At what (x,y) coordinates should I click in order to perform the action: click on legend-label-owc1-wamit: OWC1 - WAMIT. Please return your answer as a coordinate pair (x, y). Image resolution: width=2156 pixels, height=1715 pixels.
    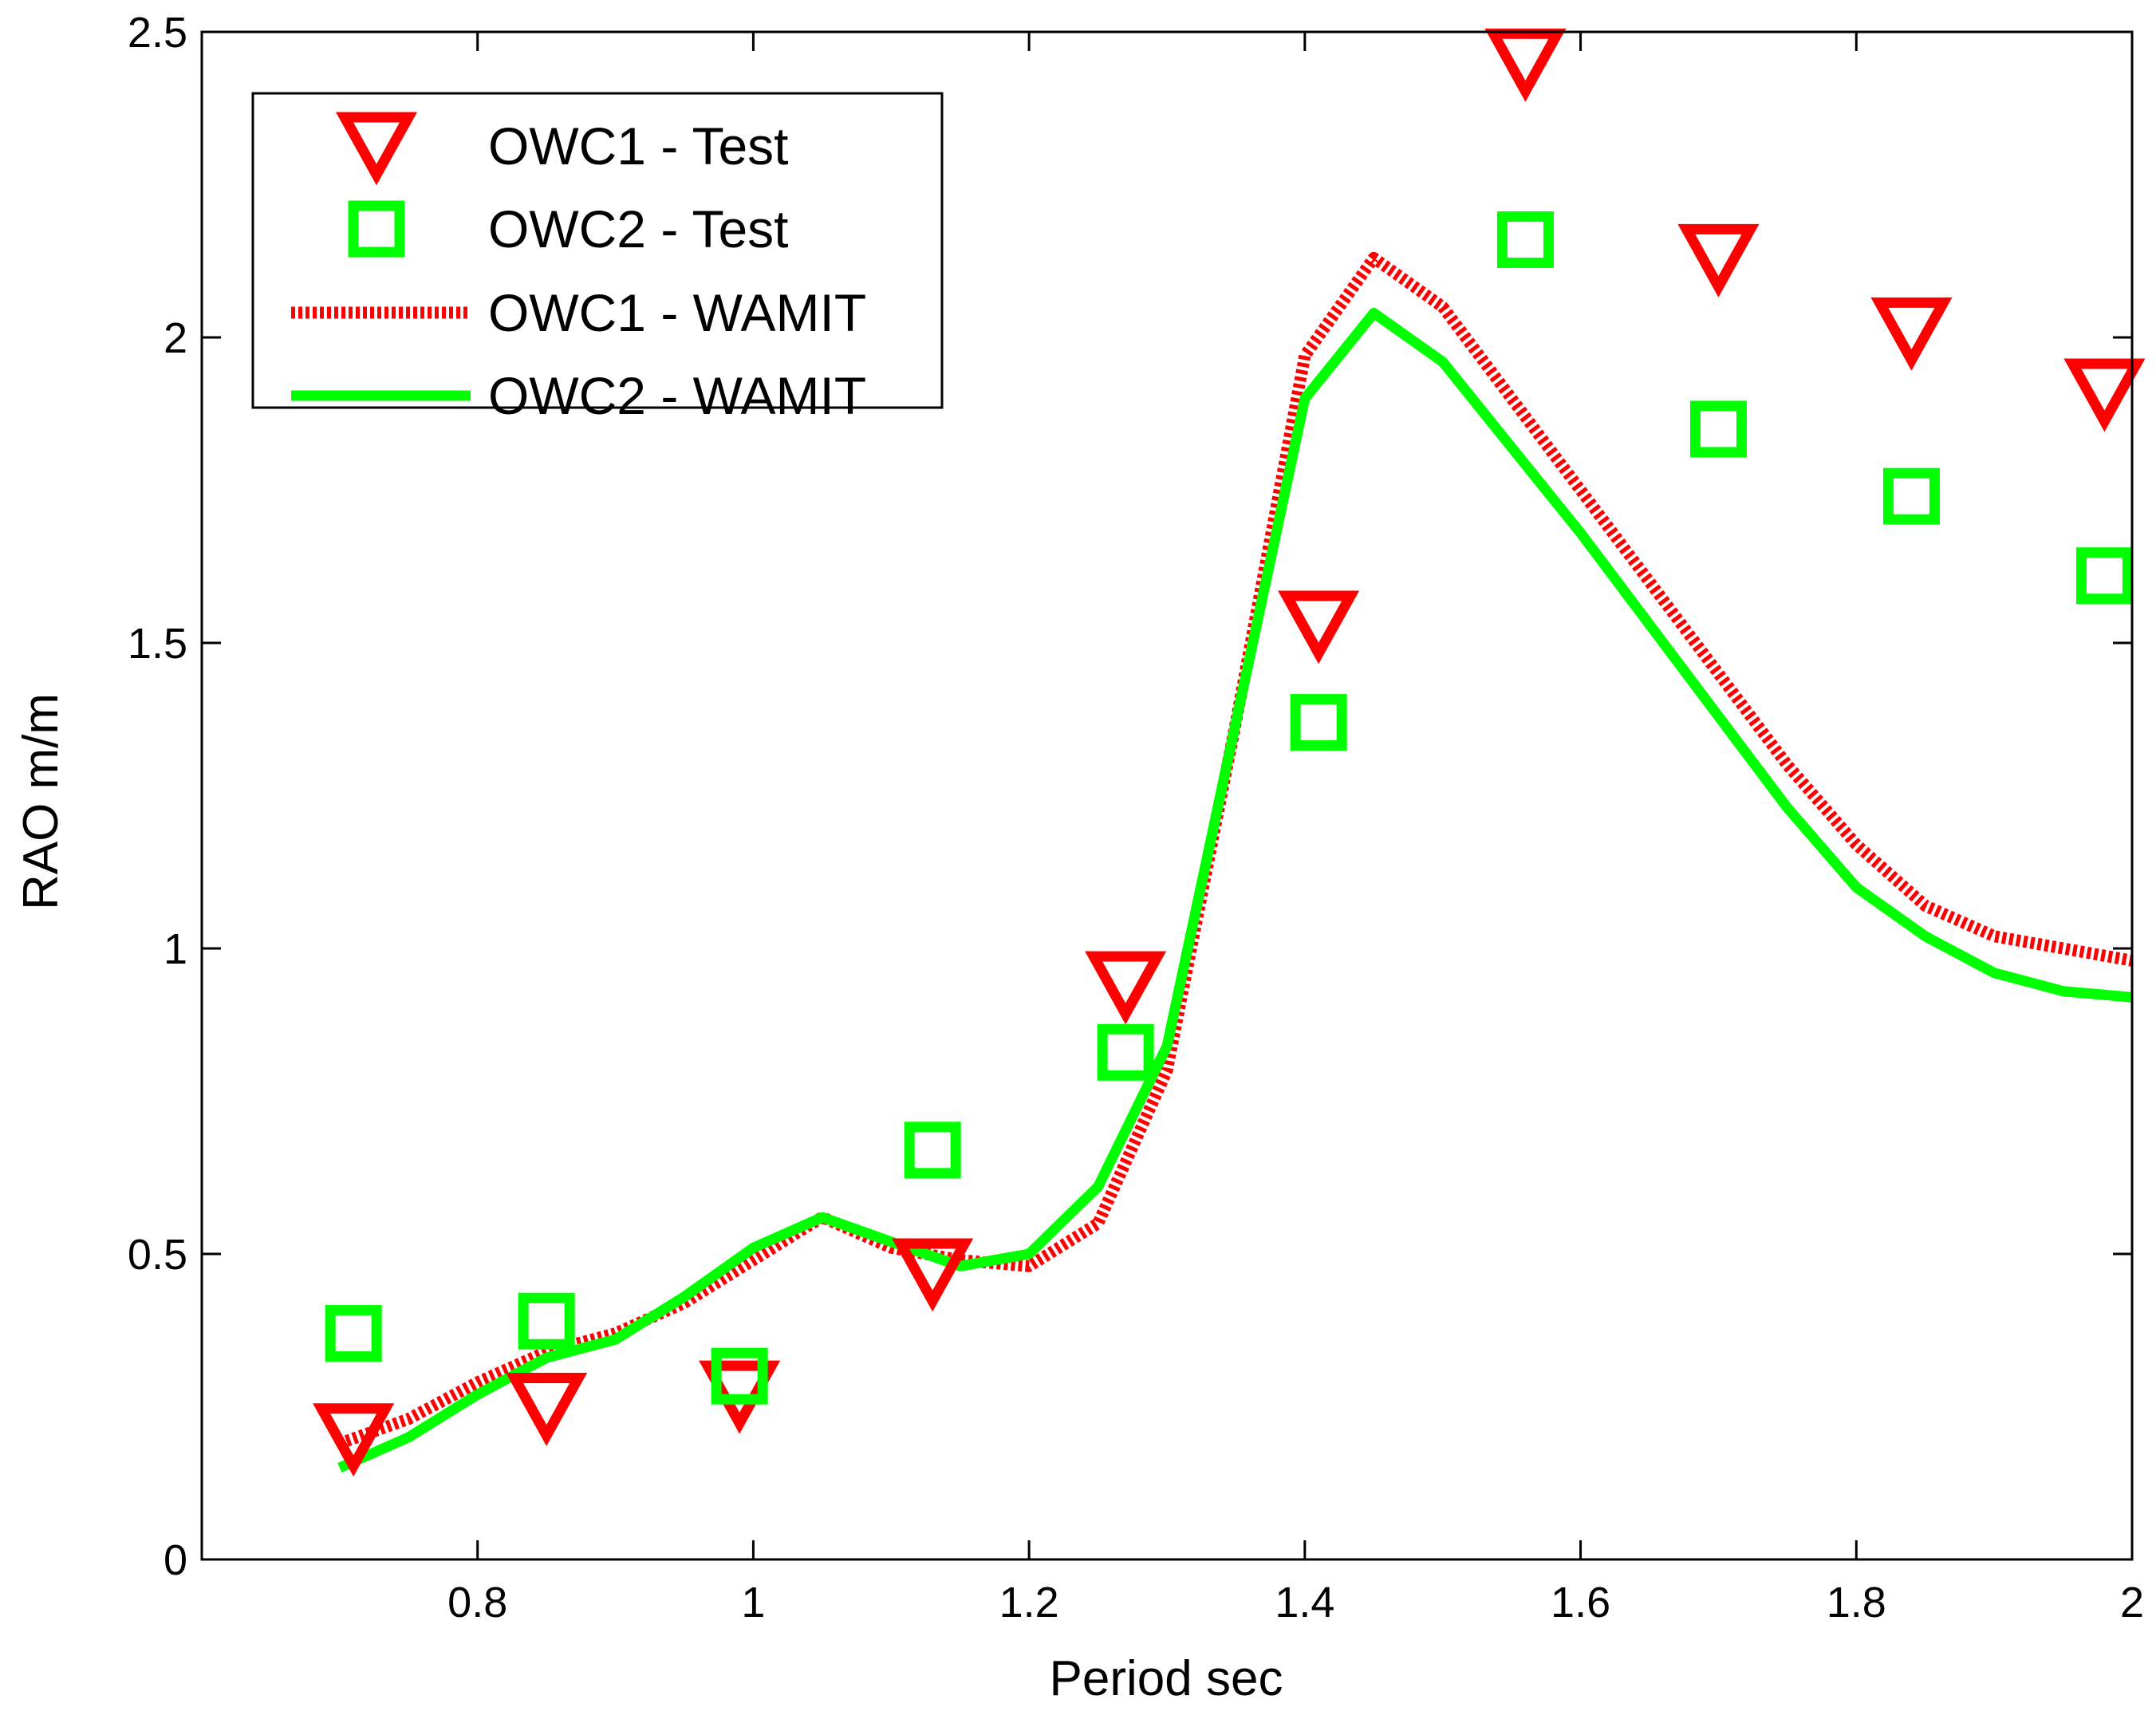
    Looking at the image, I should click on (677, 312).